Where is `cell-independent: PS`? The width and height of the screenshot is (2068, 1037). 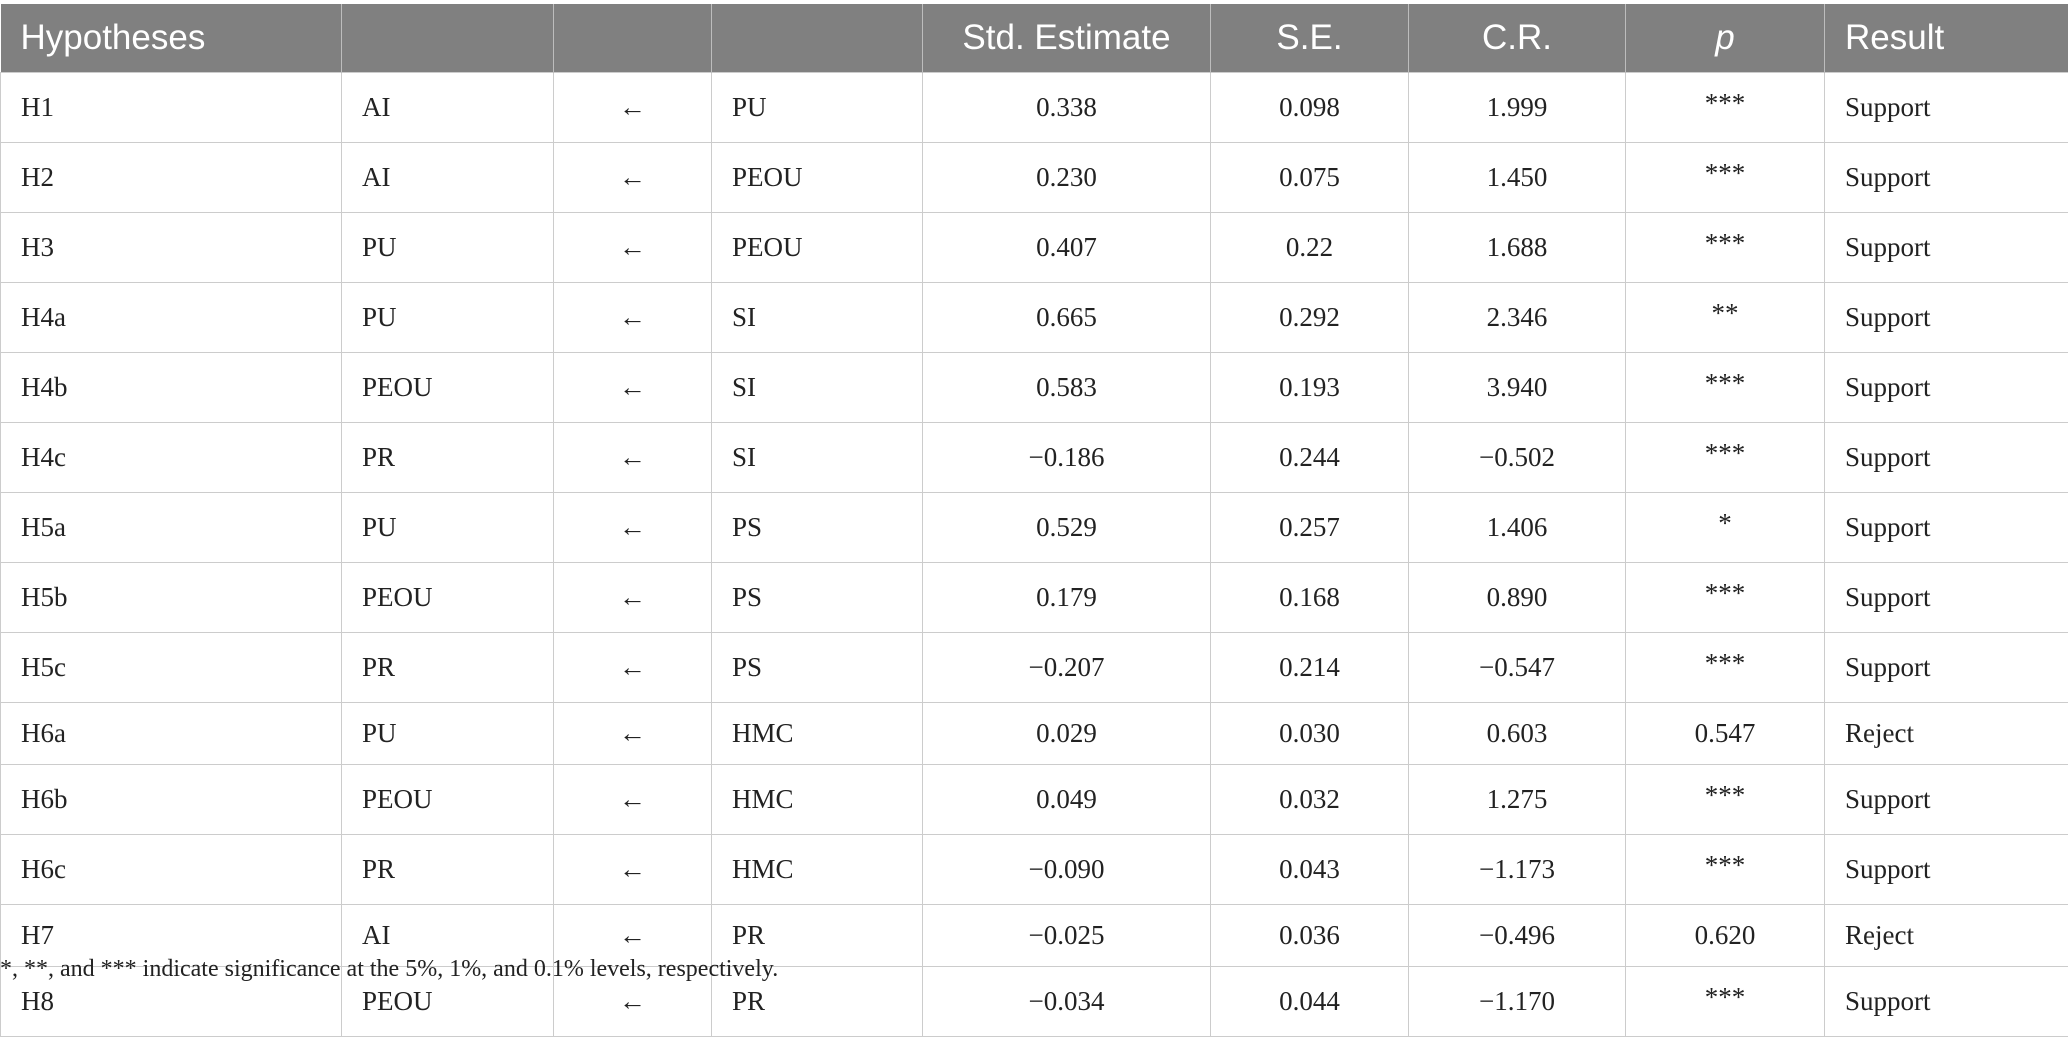 cell-independent: PS is located at coordinates (817, 528).